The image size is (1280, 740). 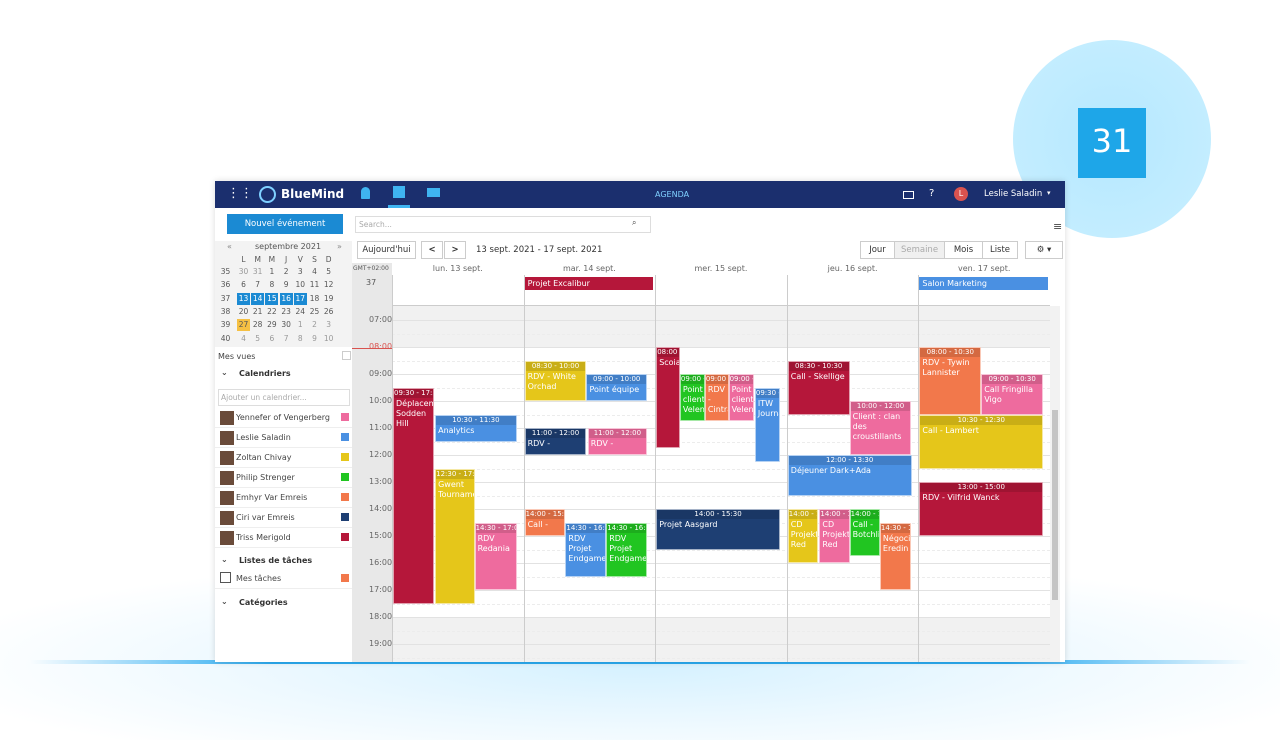 I want to click on scroll-thumb, so click(x=1055, y=505).